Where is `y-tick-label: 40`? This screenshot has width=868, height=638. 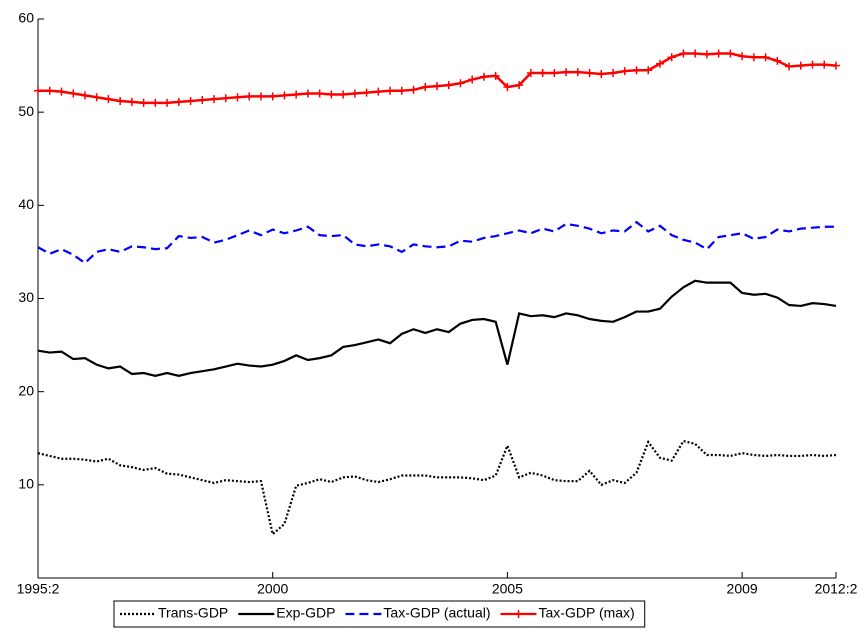 y-tick-label: 40 is located at coordinates (26, 204).